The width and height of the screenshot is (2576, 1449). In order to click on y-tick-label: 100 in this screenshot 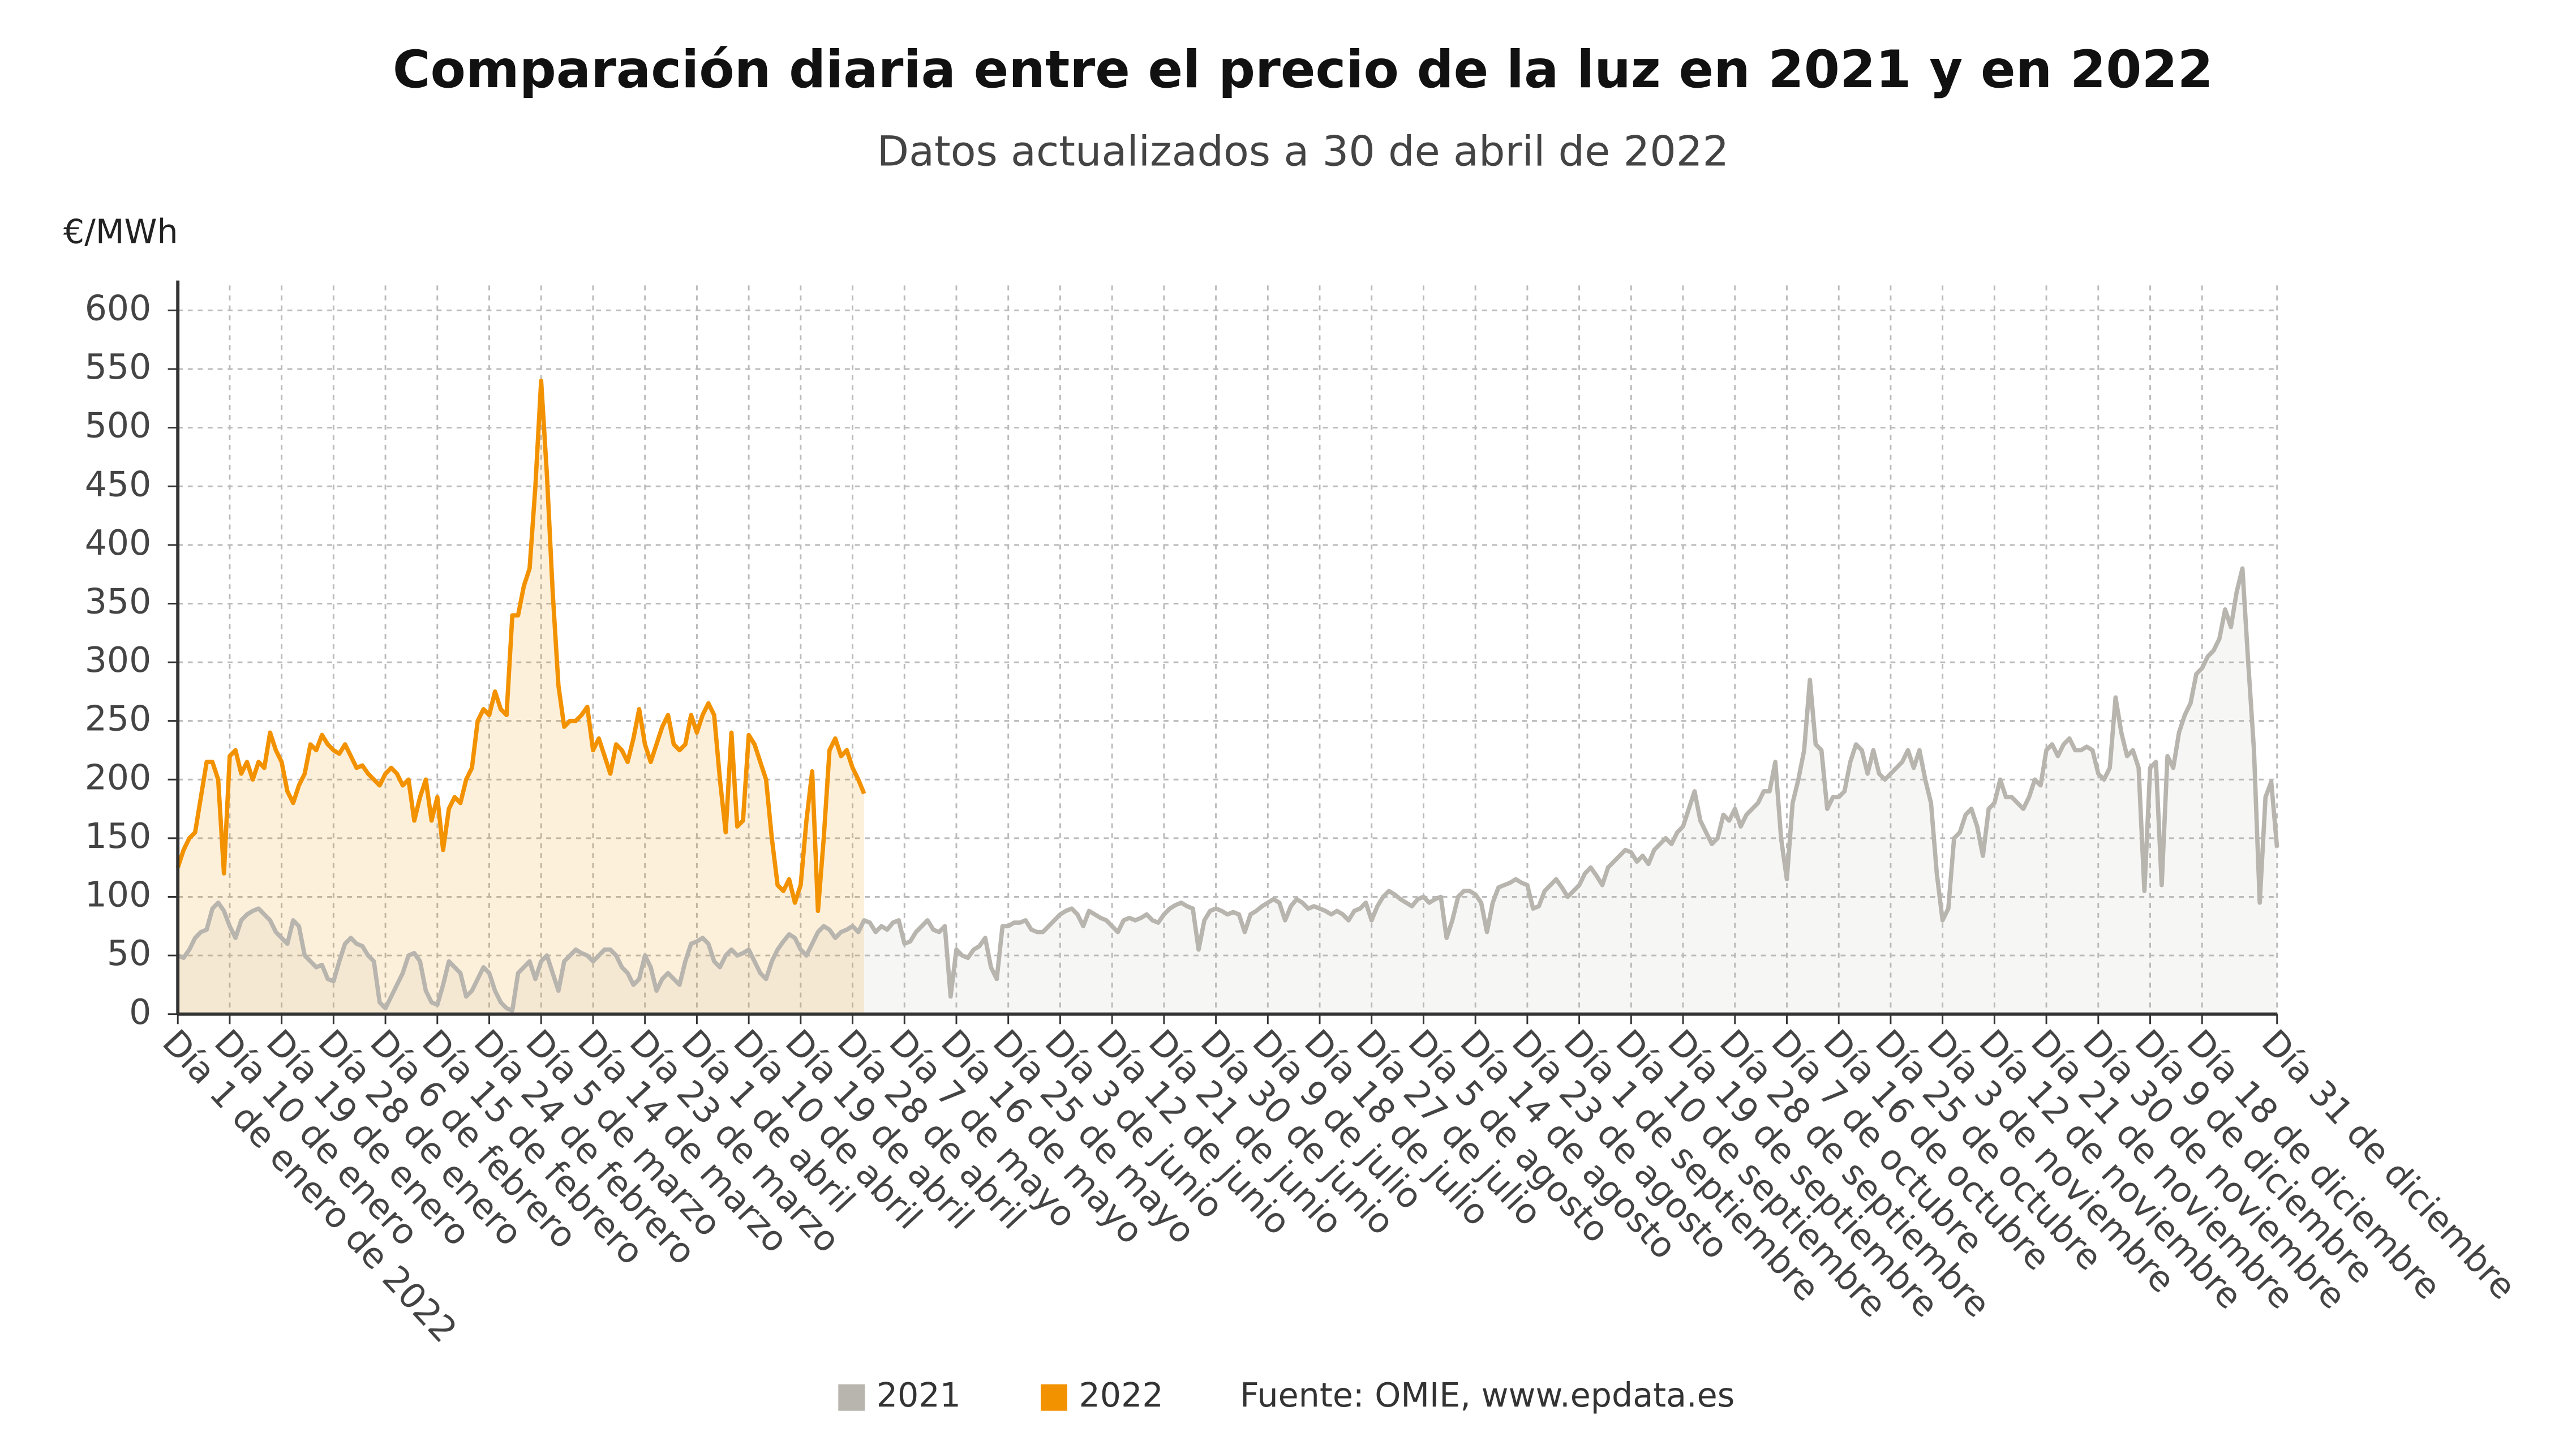, I will do `click(118, 894)`.